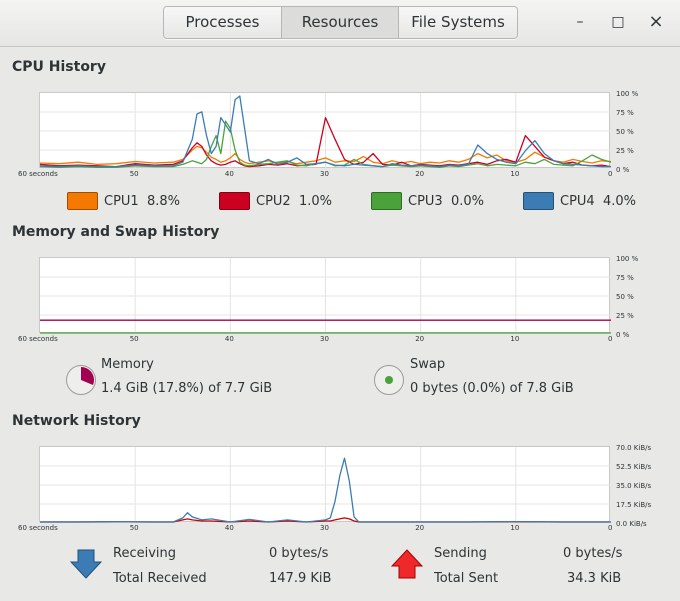  What do you see at coordinates (145, 553) in the screenshot?
I see `receiving-label: Receiving` at bounding box center [145, 553].